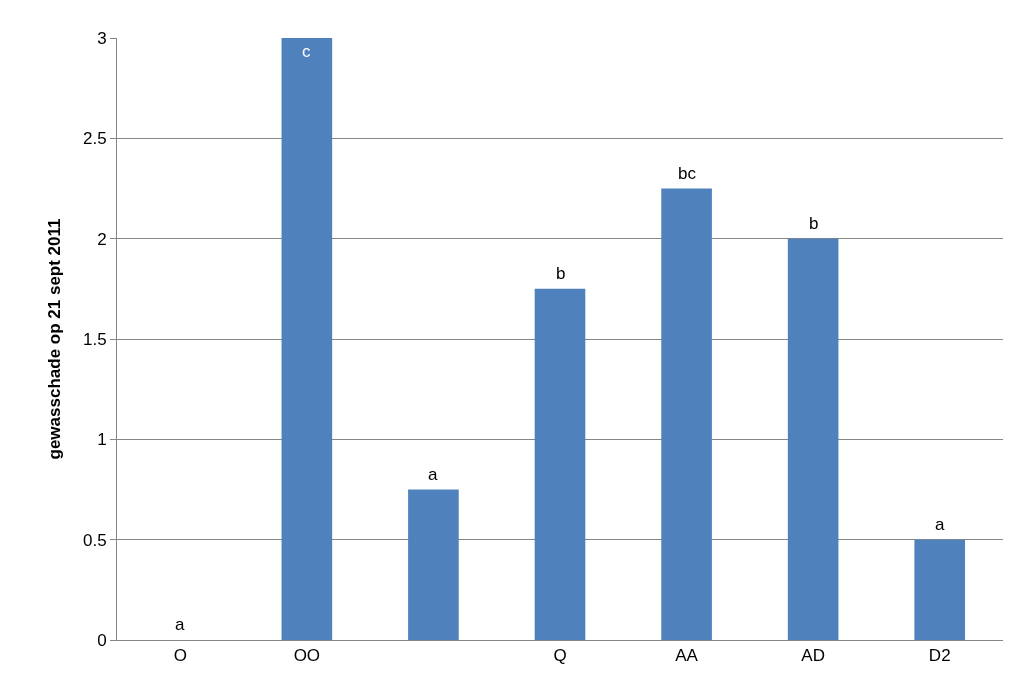 This screenshot has width=1012, height=690. What do you see at coordinates (180, 656) in the screenshot?
I see `x-tick-label: O` at bounding box center [180, 656].